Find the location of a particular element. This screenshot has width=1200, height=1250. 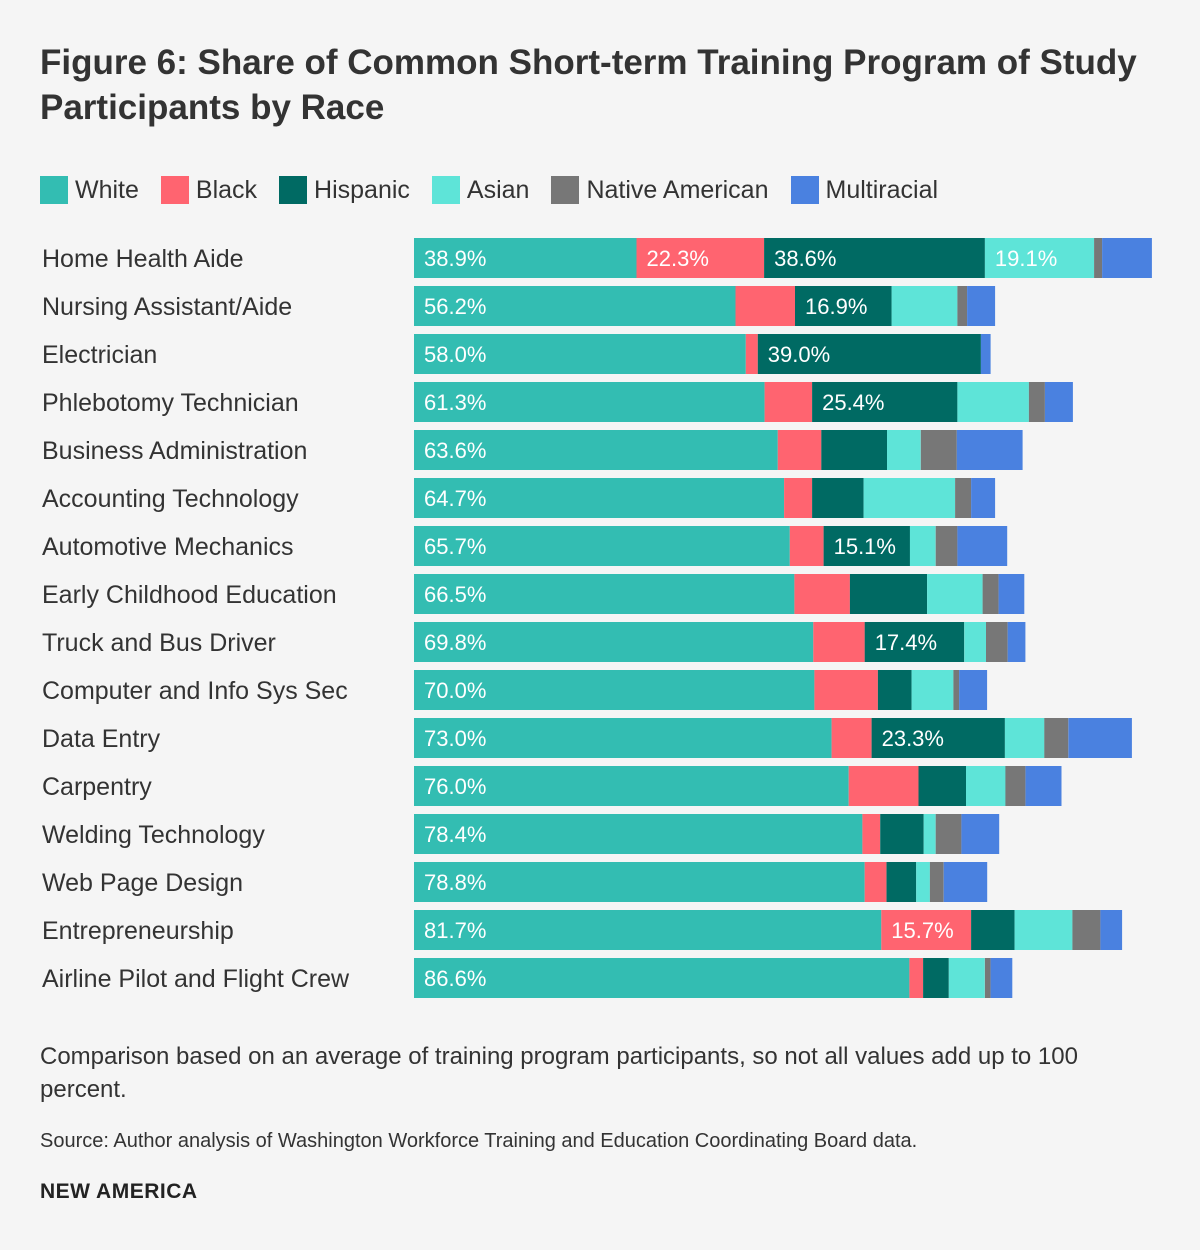

bar-row-business-administration: Business Administration 63.6% is located at coordinates (532, 450).